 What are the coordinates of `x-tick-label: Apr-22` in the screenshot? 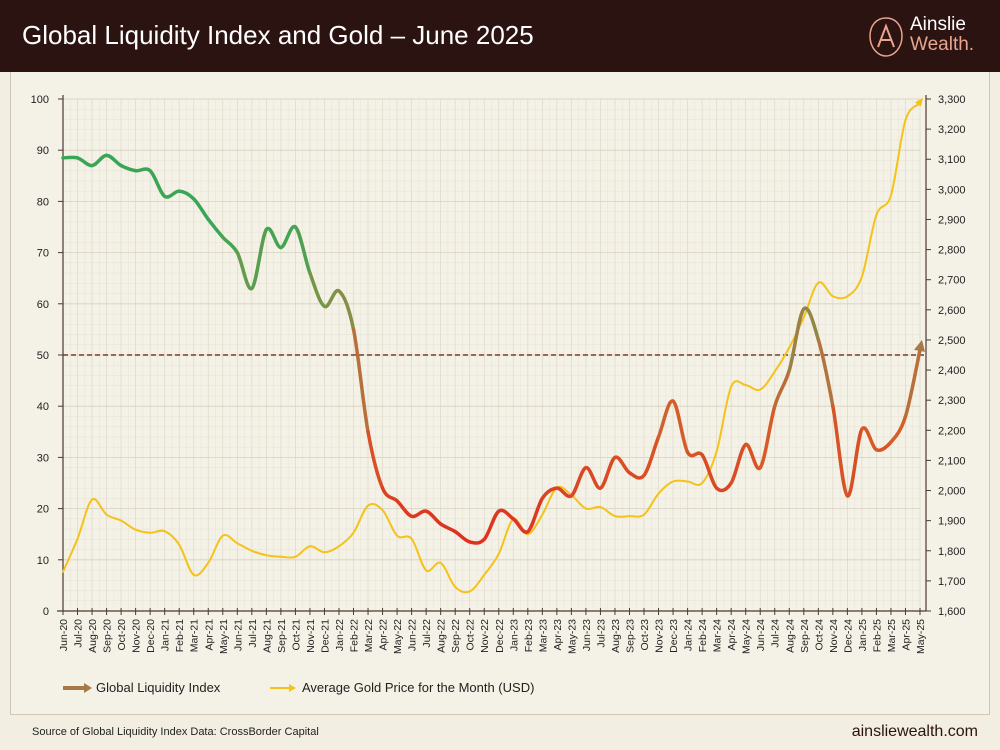 It's located at (384, 635).